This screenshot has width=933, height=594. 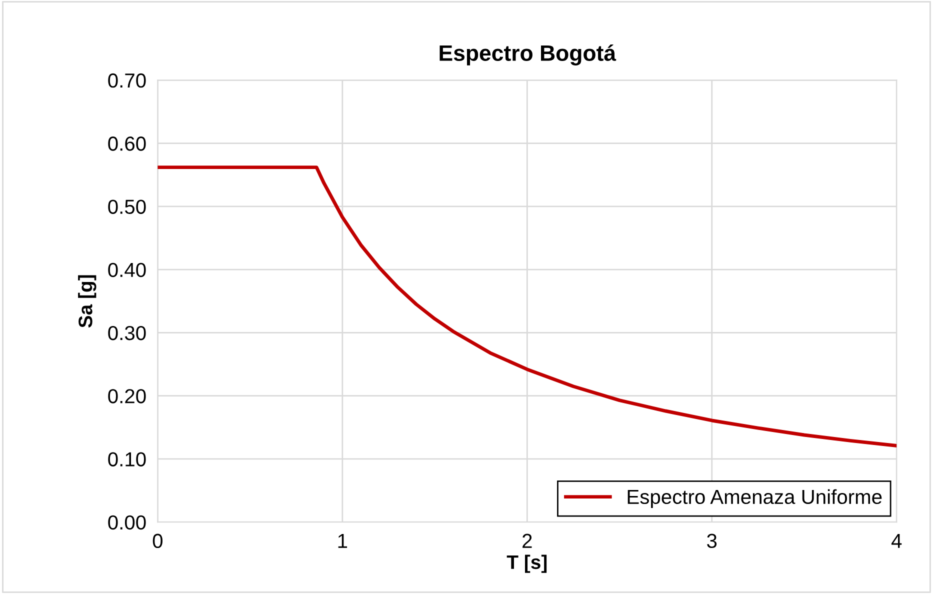 I want to click on x-tick-label: 2, so click(x=527, y=541).